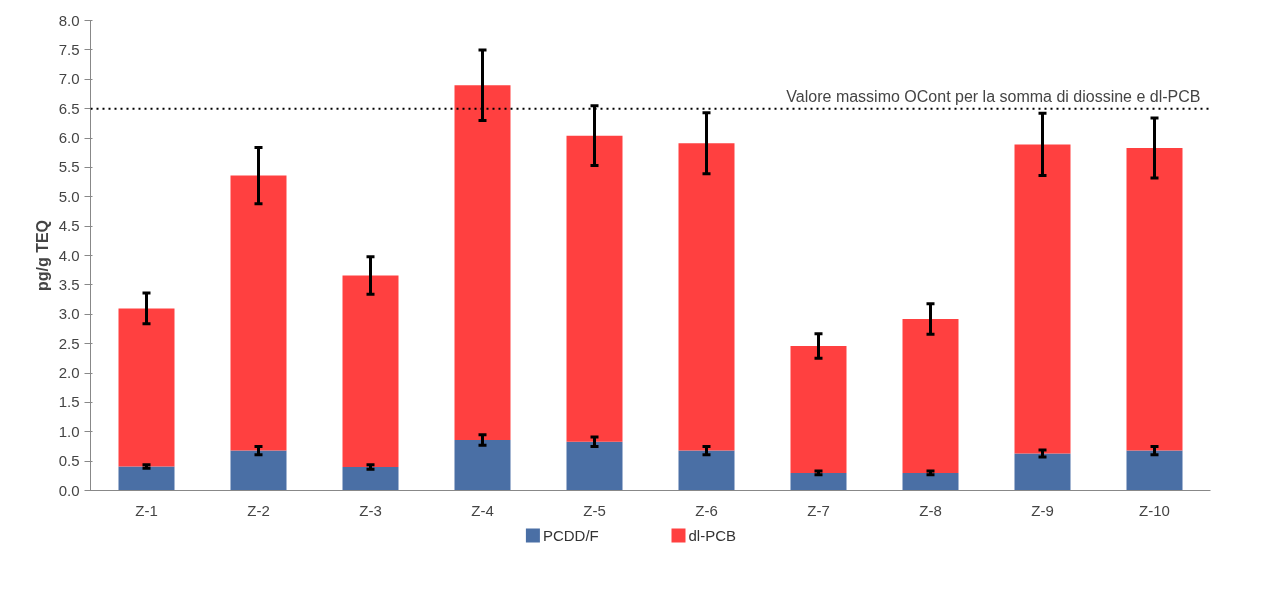  What do you see at coordinates (570, 535) in the screenshot?
I see `legend-label: PCDD/F` at bounding box center [570, 535].